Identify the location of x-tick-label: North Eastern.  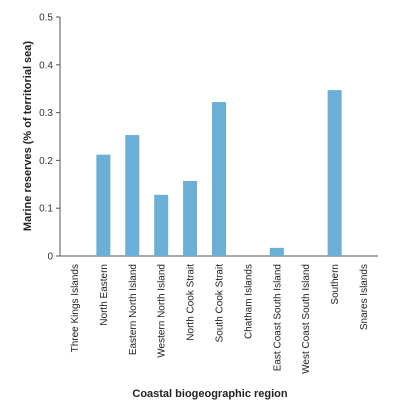
(104, 295).